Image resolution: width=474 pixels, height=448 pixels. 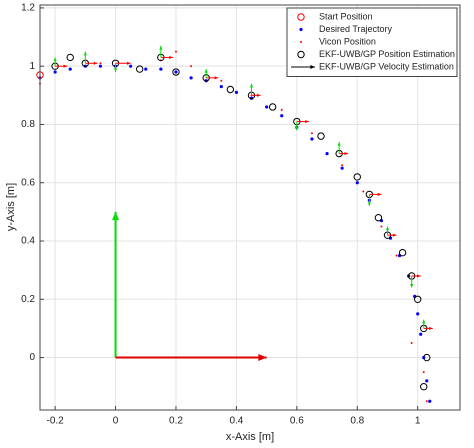 I want to click on legend-label: EKF-UWB/GP Position Estimation, so click(x=387, y=54).